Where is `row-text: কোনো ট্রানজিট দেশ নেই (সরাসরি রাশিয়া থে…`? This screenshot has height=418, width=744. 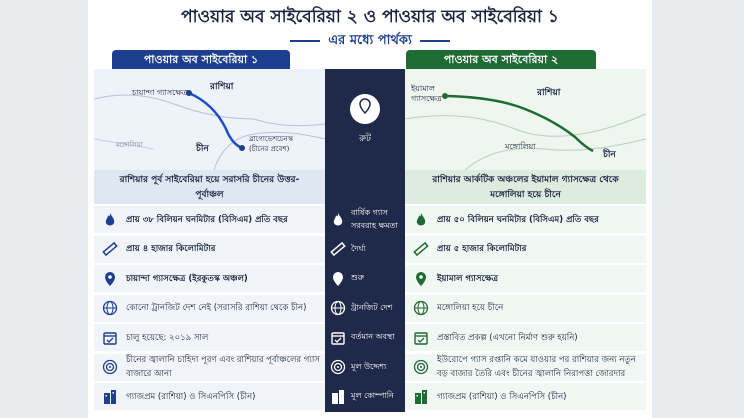 row-text: কোনো ট্রানজিট দেশ নেই (সরাসরি রাশিয়া থে… is located at coordinates (216, 308).